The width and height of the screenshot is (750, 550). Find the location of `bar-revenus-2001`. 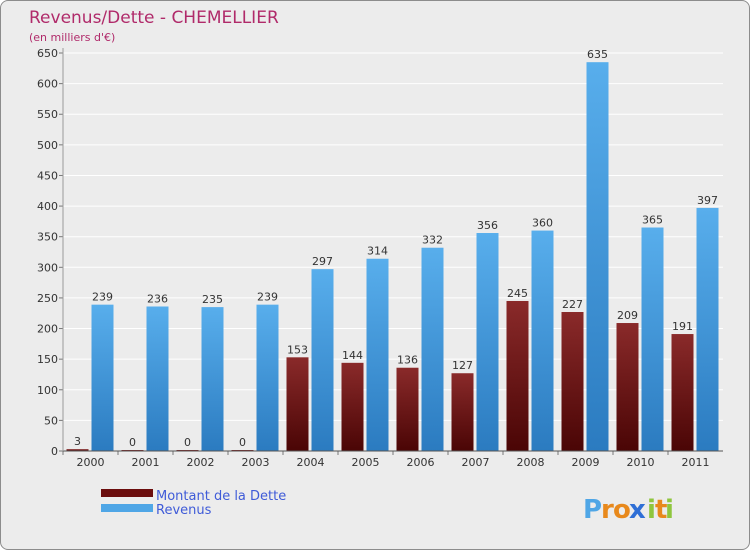

bar-revenus-2001 is located at coordinates (157, 378).